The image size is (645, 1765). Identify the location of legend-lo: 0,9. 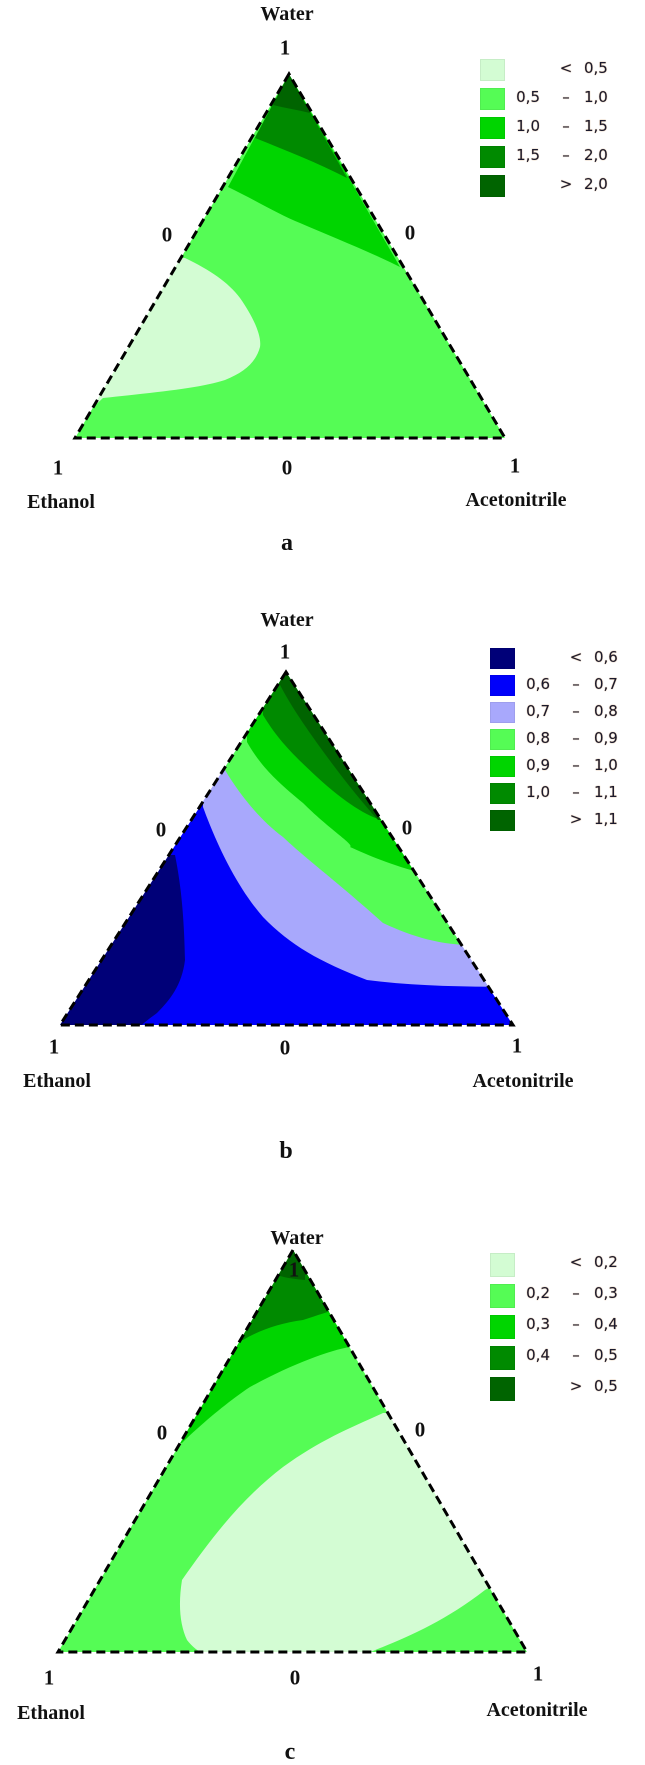
(538, 765).